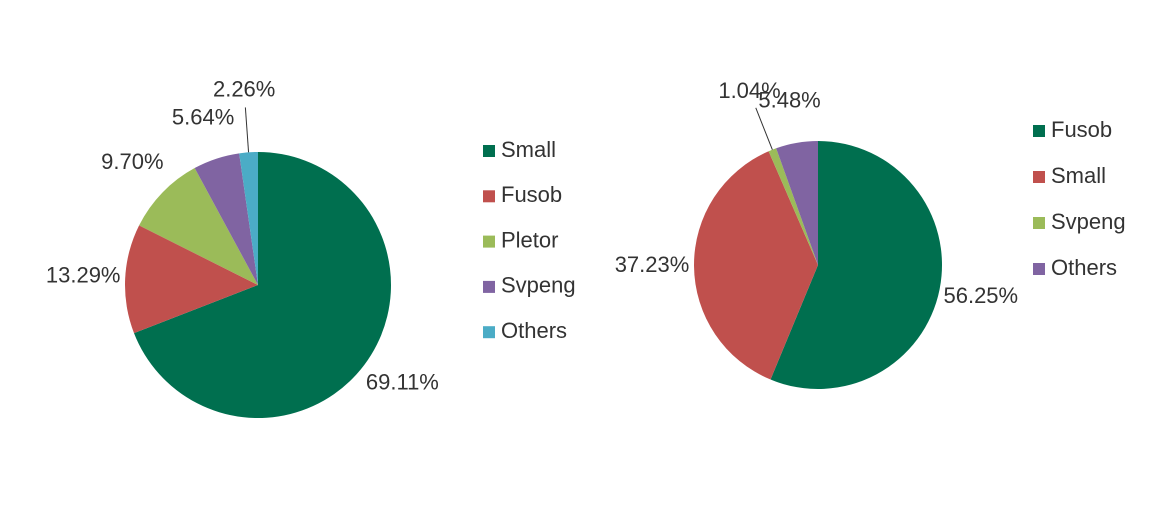 The width and height of the screenshot is (1176, 515). What do you see at coordinates (244, 88) in the screenshot?
I see `data-label: 2.26%` at bounding box center [244, 88].